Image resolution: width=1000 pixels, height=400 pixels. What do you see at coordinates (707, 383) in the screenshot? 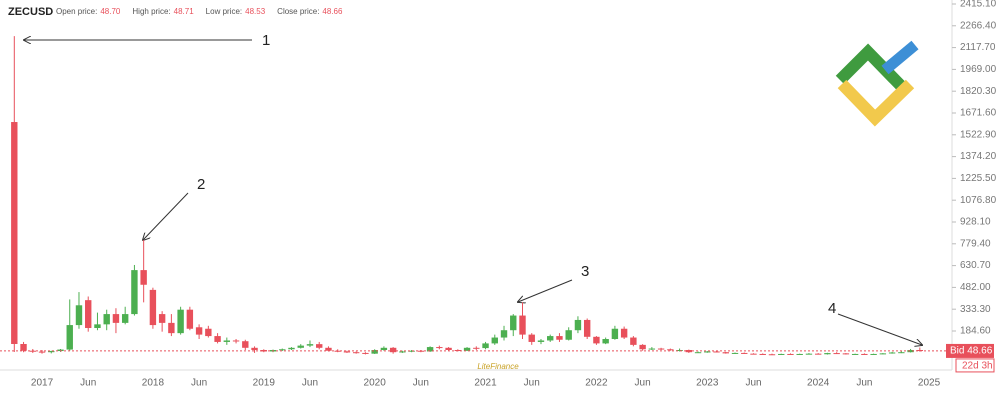
I see `x-tick-label: 2023` at bounding box center [707, 383].